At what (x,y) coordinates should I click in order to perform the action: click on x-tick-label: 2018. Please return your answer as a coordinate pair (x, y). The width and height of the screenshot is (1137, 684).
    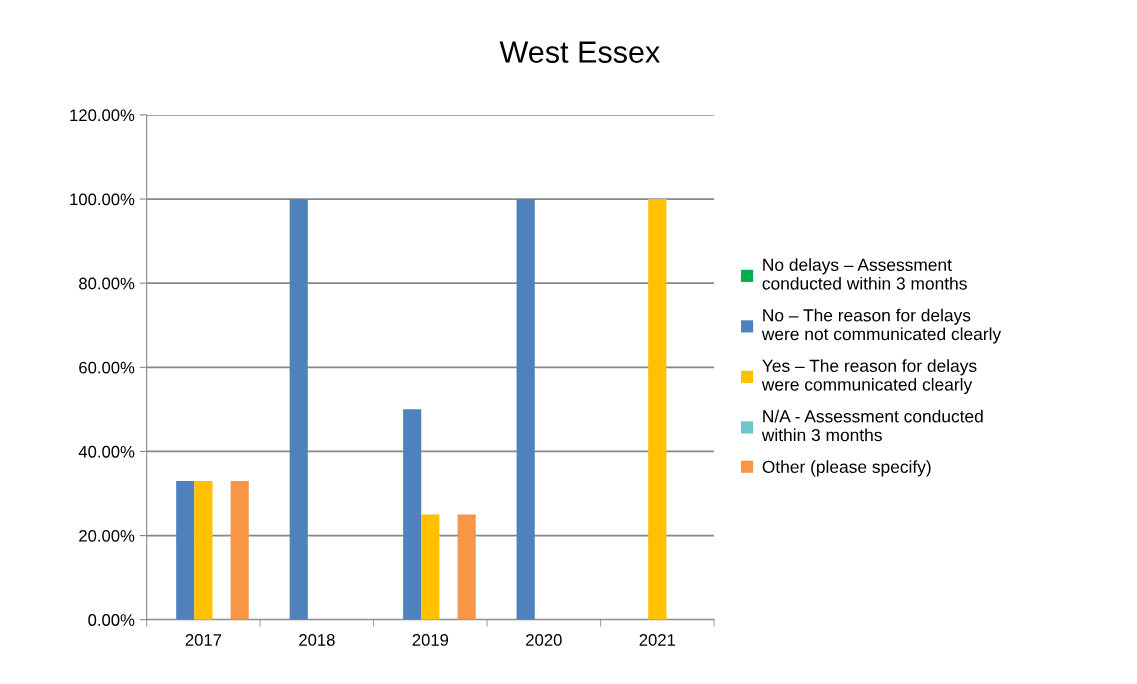
    Looking at the image, I should click on (317, 640).